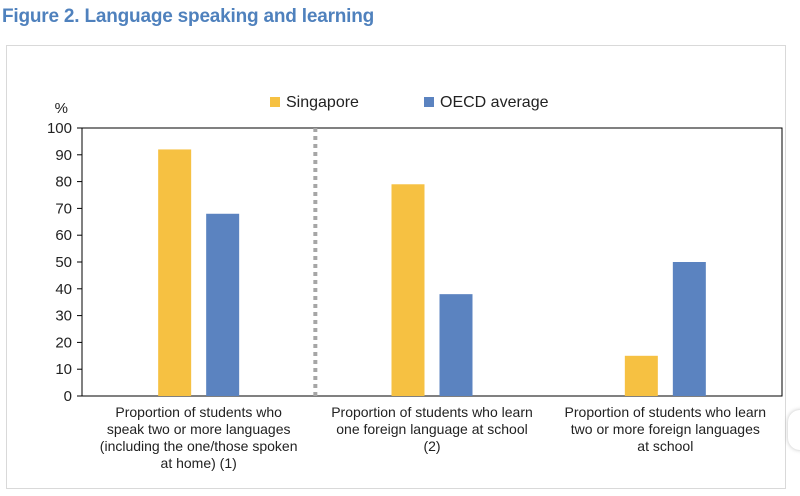 The image size is (800, 496). I want to click on y-tick-label: 20, so click(63, 342).